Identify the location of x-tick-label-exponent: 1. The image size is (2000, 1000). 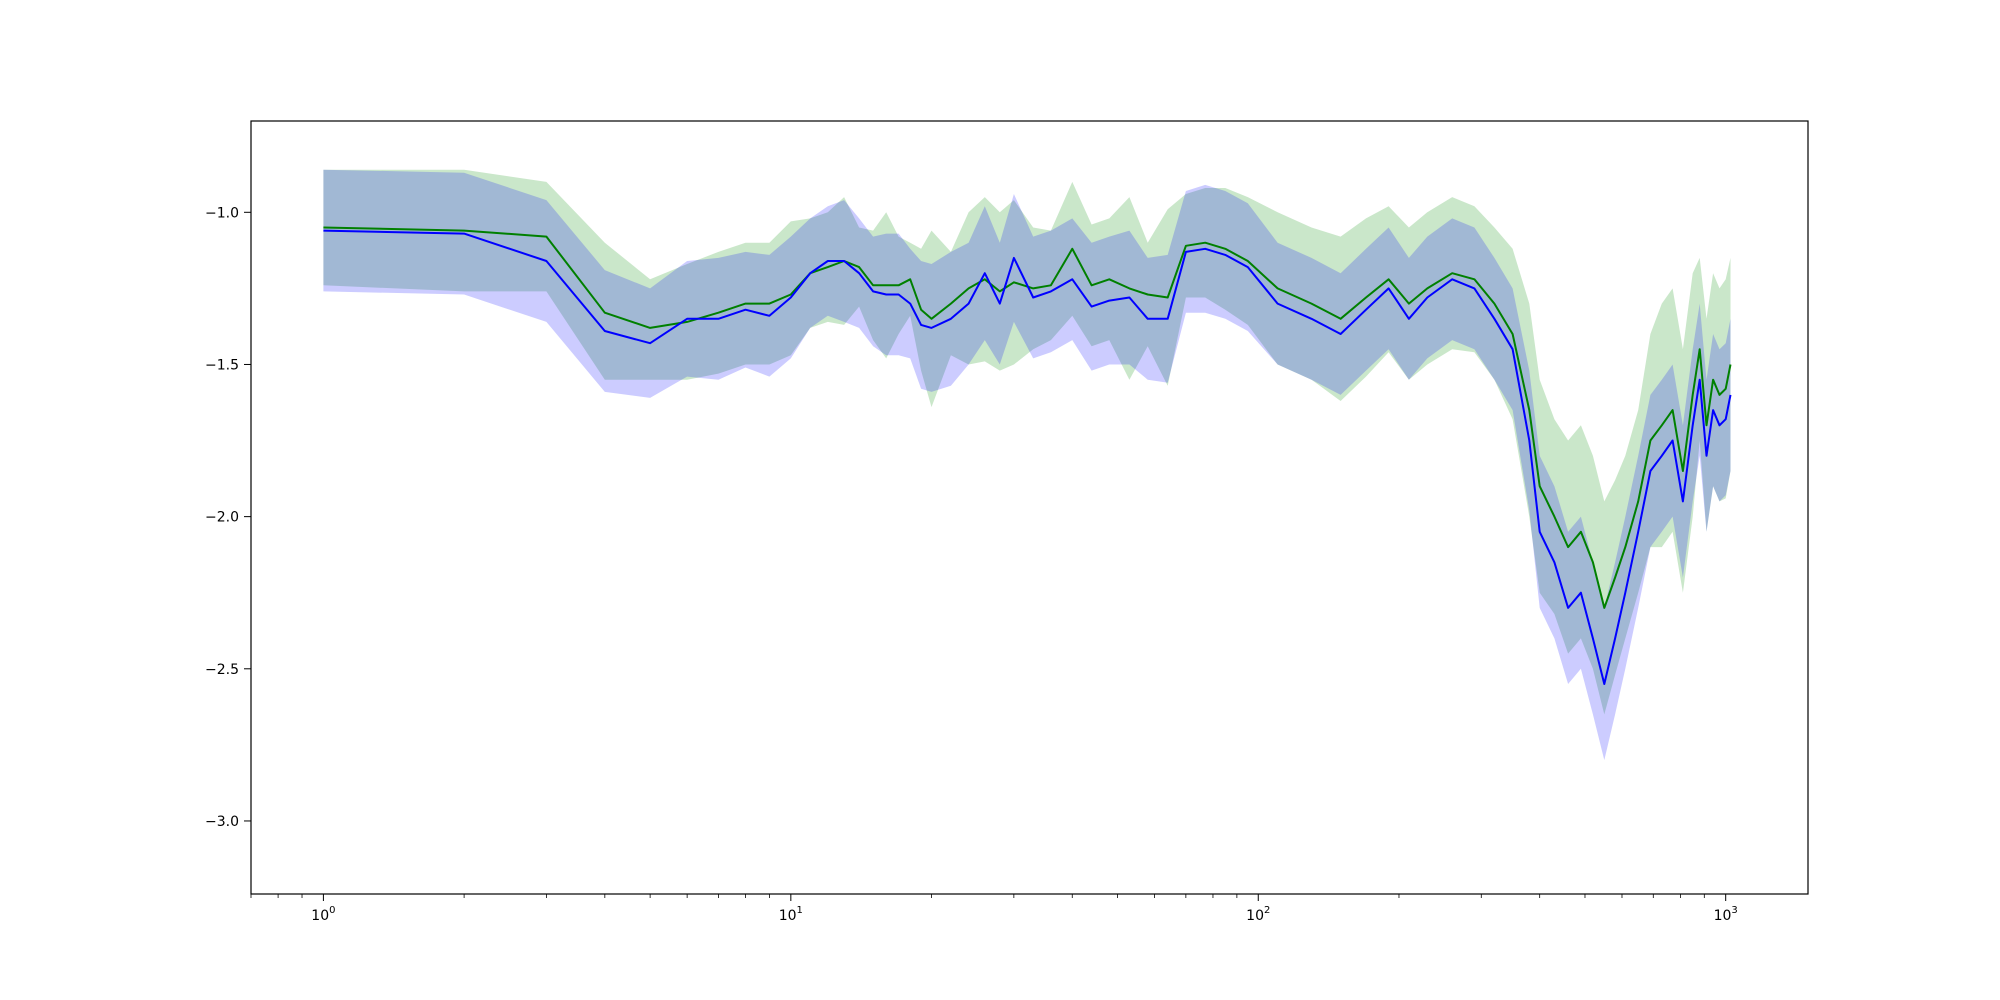
(800, 910).